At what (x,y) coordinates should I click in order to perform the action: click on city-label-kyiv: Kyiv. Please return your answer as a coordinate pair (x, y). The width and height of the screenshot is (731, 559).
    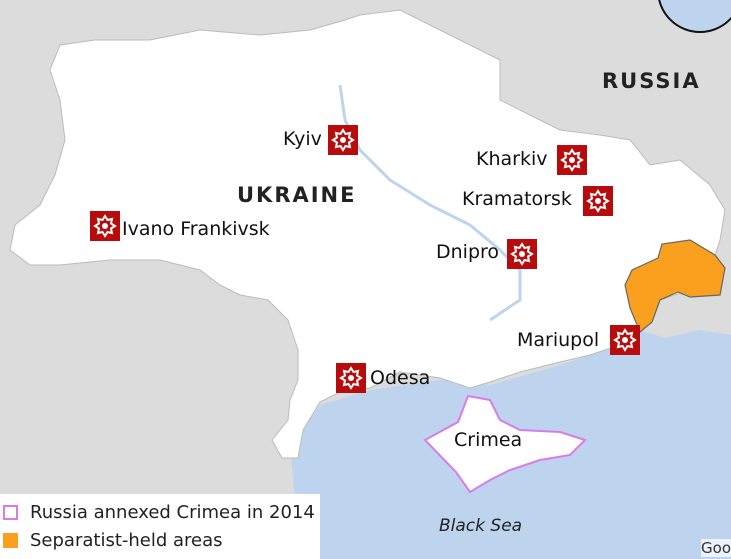
    Looking at the image, I should click on (302, 139).